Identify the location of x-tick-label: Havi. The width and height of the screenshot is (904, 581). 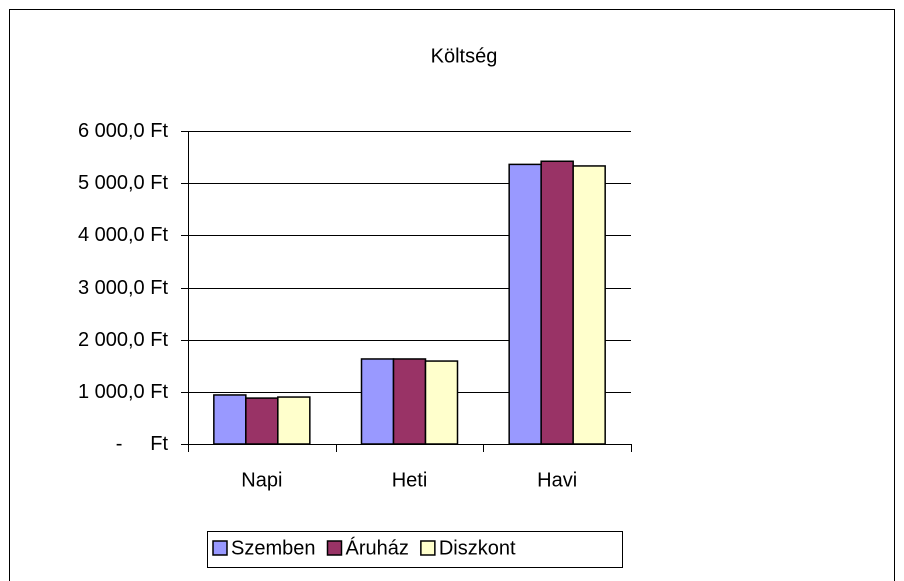
(557, 480).